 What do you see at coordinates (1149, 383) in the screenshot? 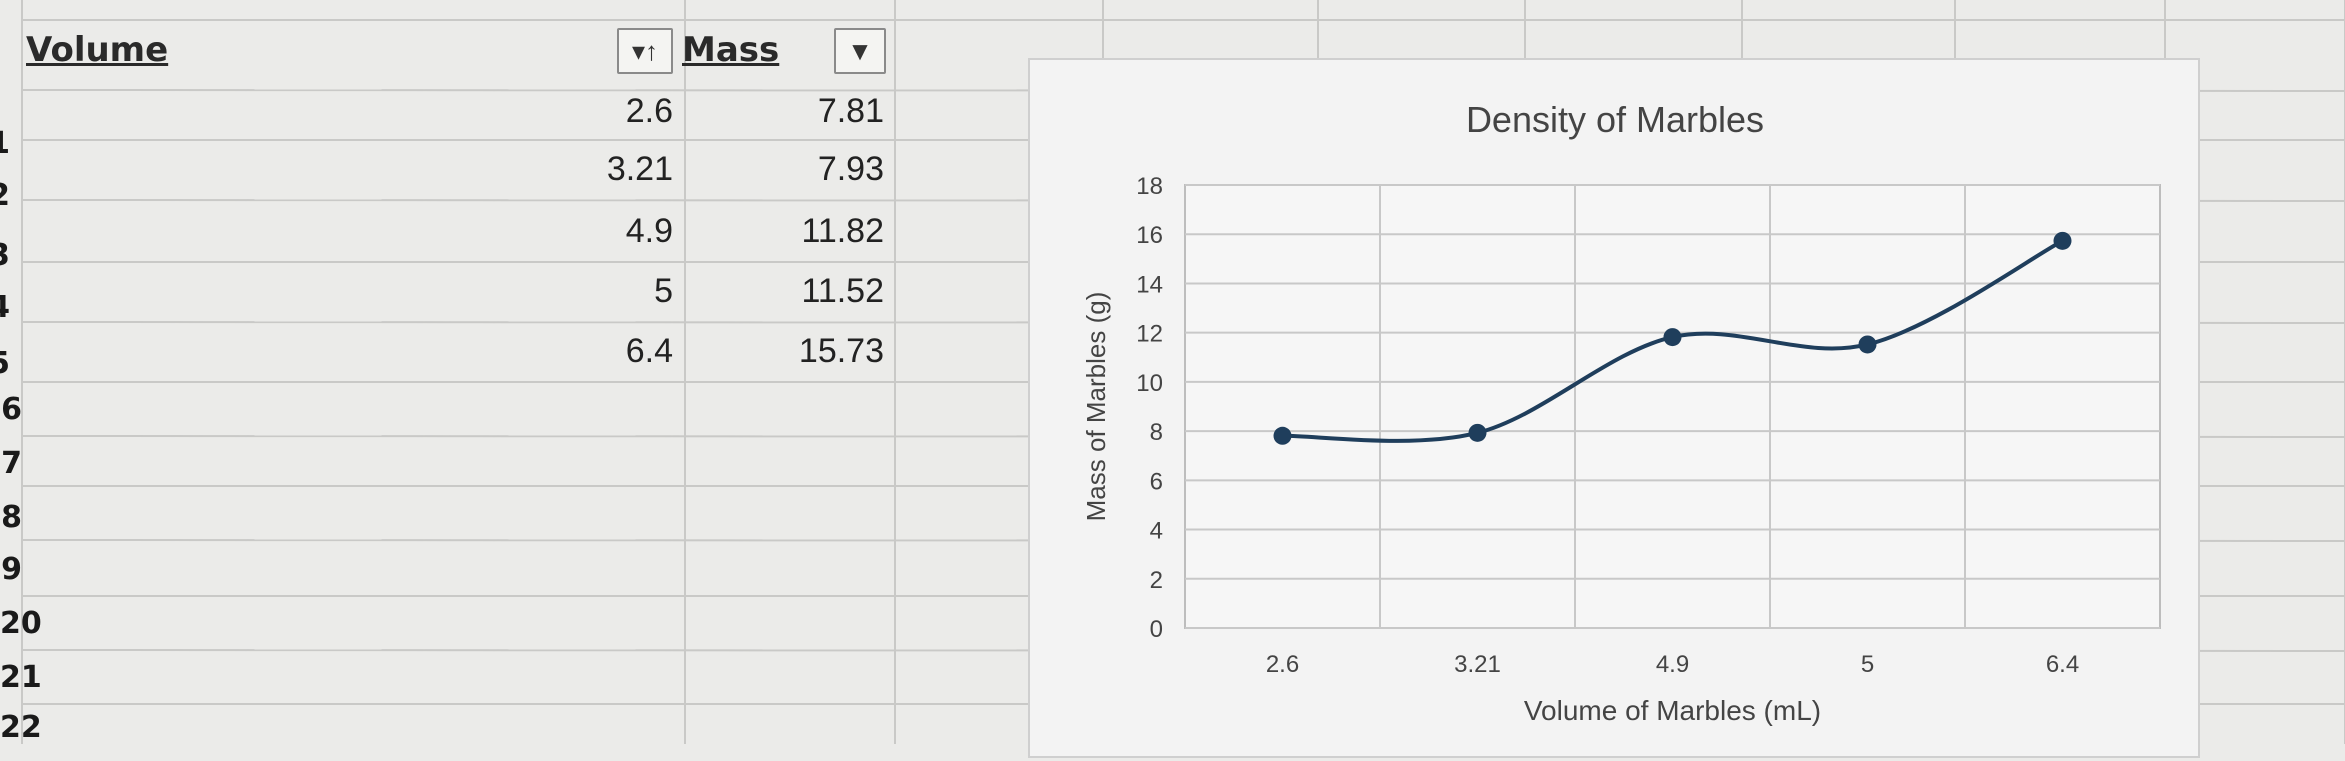
I see `y-tick-label: 10` at bounding box center [1149, 383].